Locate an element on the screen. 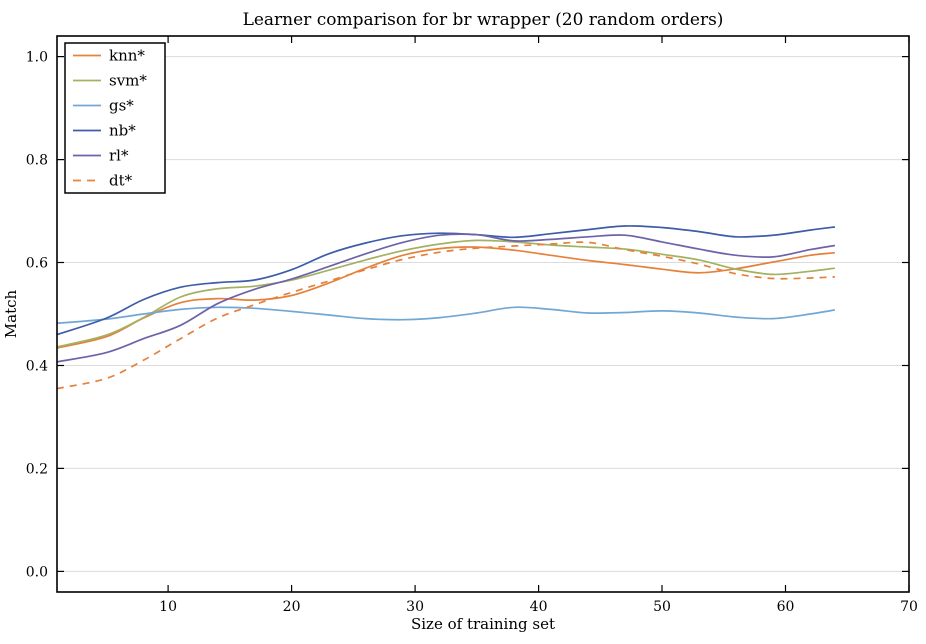  x-tick-label: 10 is located at coordinates (168, 607).